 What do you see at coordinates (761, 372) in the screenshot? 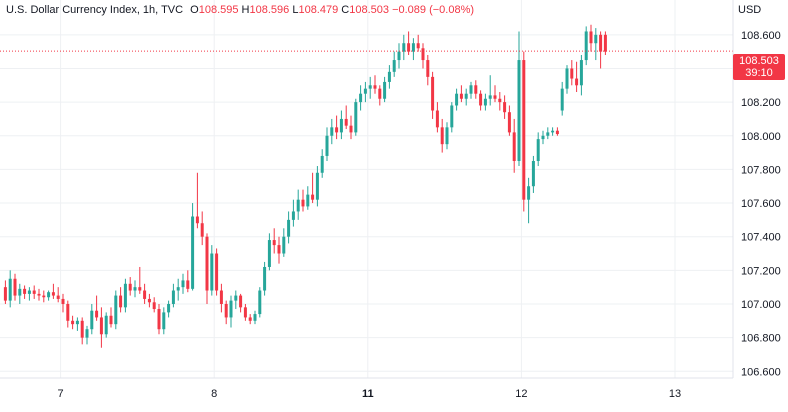
I see `y-tick-label: 106.600` at bounding box center [761, 372].